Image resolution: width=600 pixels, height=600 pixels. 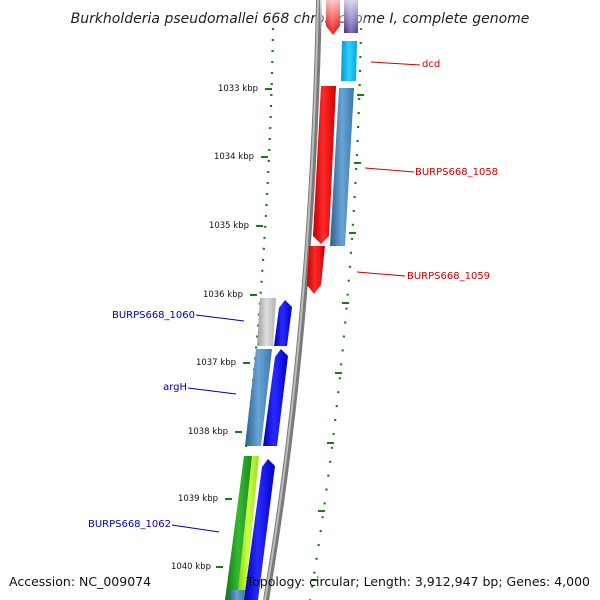 I want to click on gene-feature-argh, so click(x=258, y=397).